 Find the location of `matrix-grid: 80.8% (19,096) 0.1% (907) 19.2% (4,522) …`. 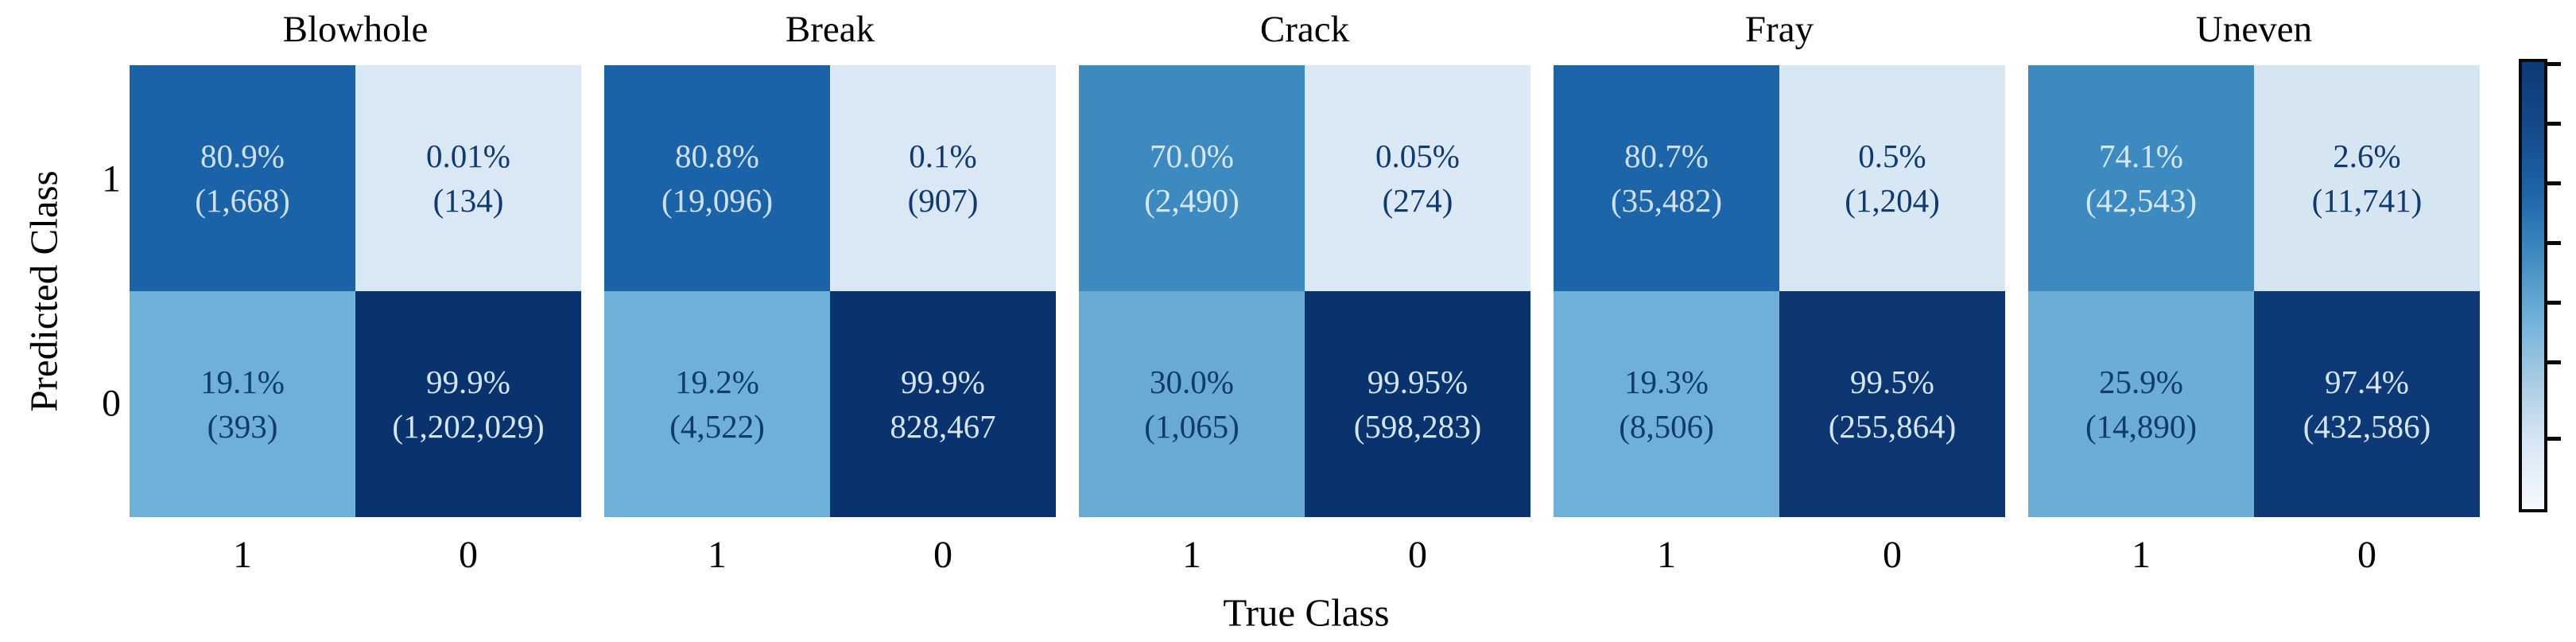

matrix-grid: 80.8% (19,096) 0.1% (907) 19.2% (4,522) … is located at coordinates (830, 291).